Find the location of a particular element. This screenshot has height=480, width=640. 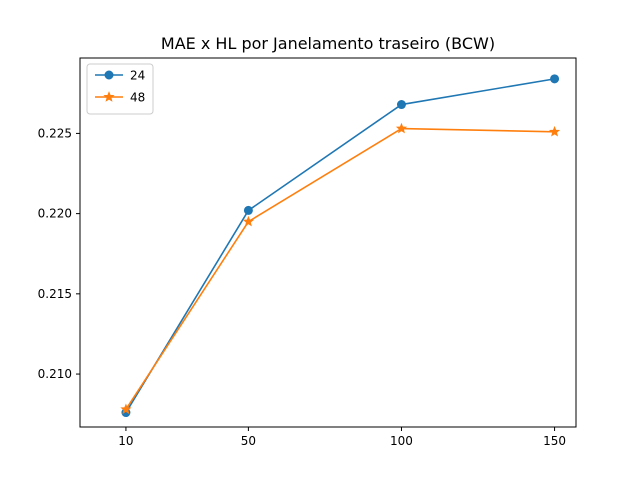

y-tick-label: 0.210 is located at coordinates (55, 374).